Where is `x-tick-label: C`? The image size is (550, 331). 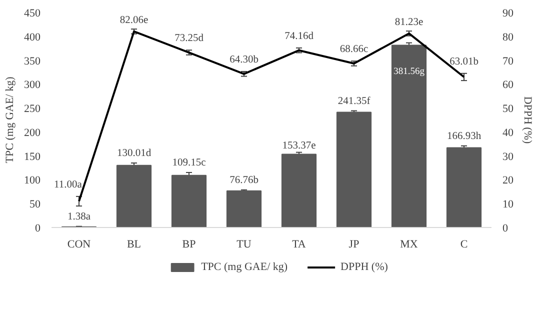
x-tick-label: C is located at coordinates (464, 244).